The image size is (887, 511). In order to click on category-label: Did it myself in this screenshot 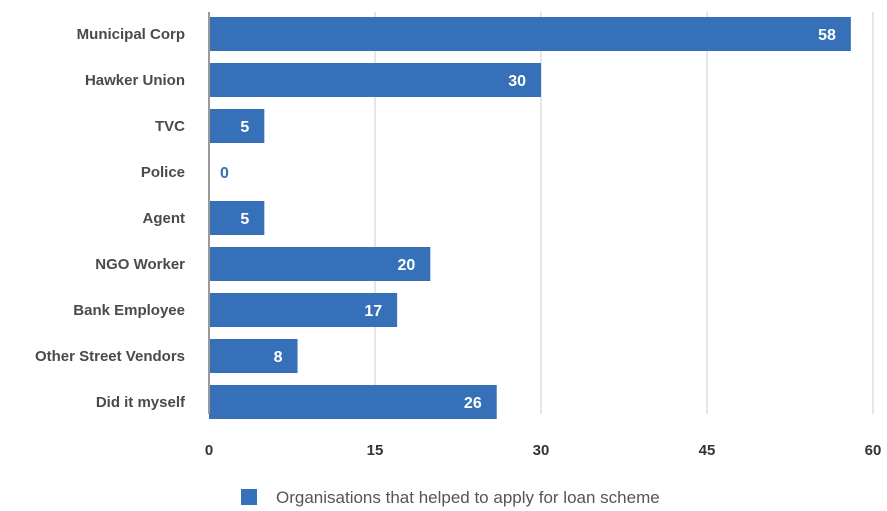, I will do `click(141, 402)`.